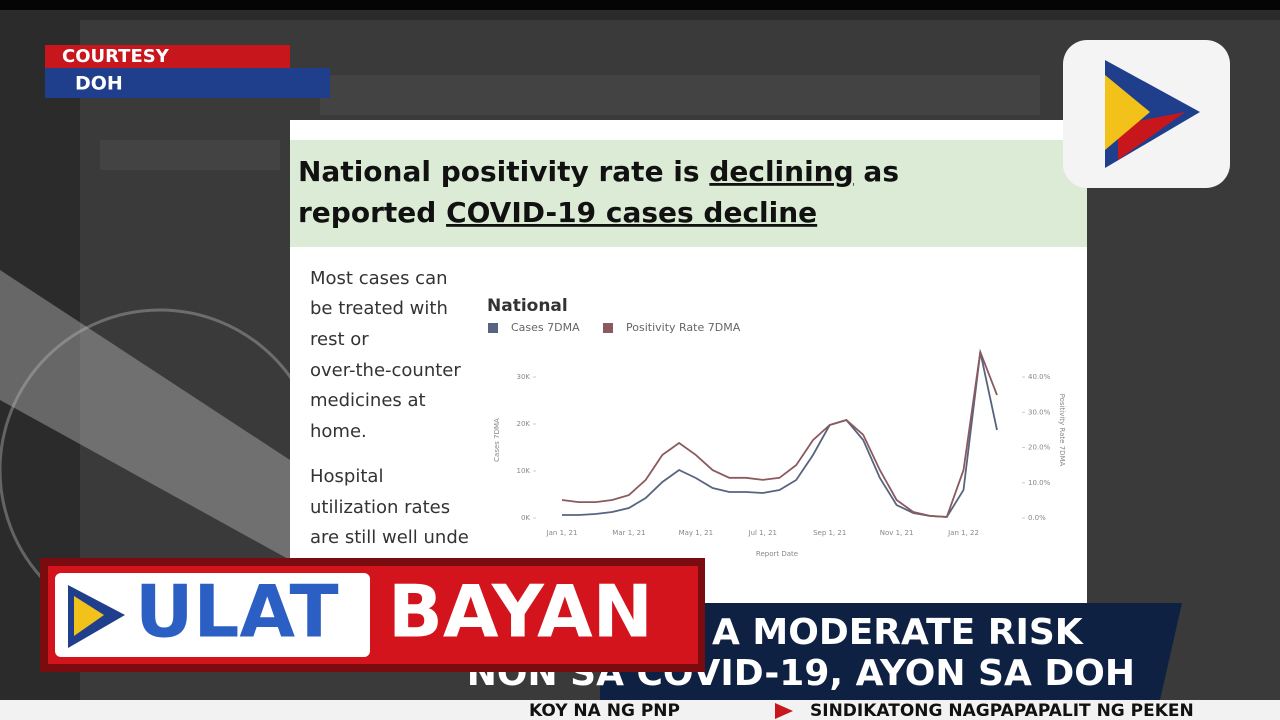  What do you see at coordinates (385, 370) in the screenshot?
I see `body-line: over-the-counter` at bounding box center [385, 370].